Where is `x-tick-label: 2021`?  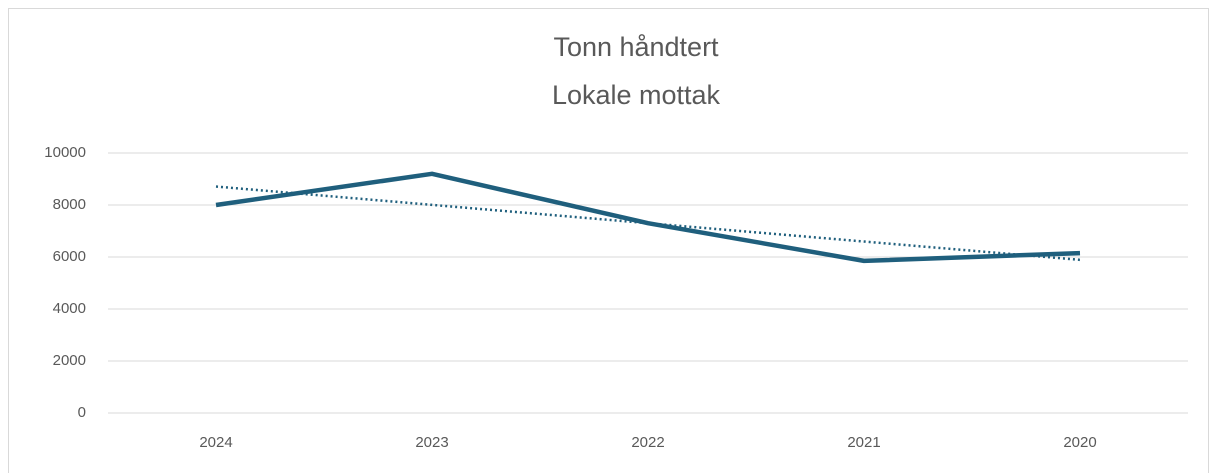
x-tick-label: 2021 is located at coordinates (863, 442).